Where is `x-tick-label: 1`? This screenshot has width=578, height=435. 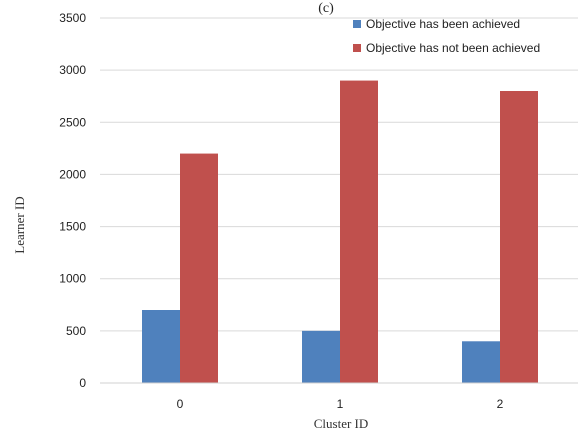 x-tick-label: 1 is located at coordinates (340, 404).